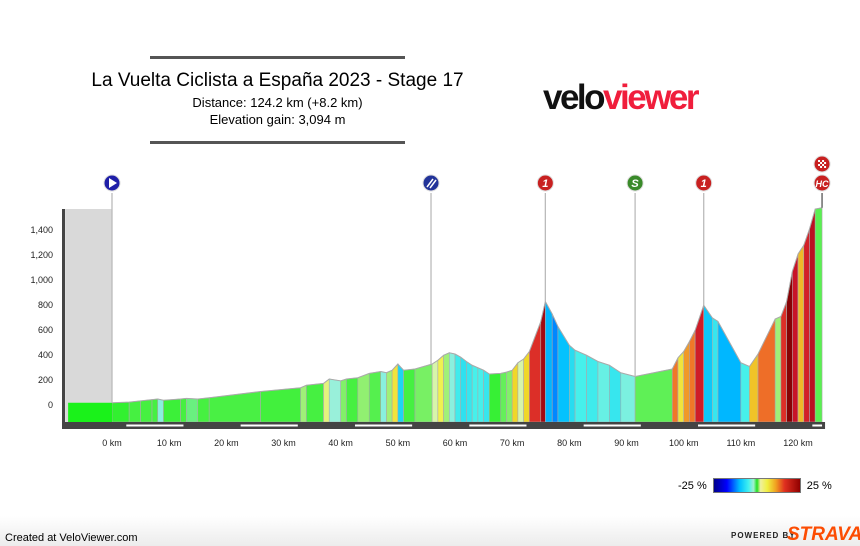 The width and height of the screenshot is (860, 546). I want to click on marker-climb-hc-finish: HC, so click(822, 173).